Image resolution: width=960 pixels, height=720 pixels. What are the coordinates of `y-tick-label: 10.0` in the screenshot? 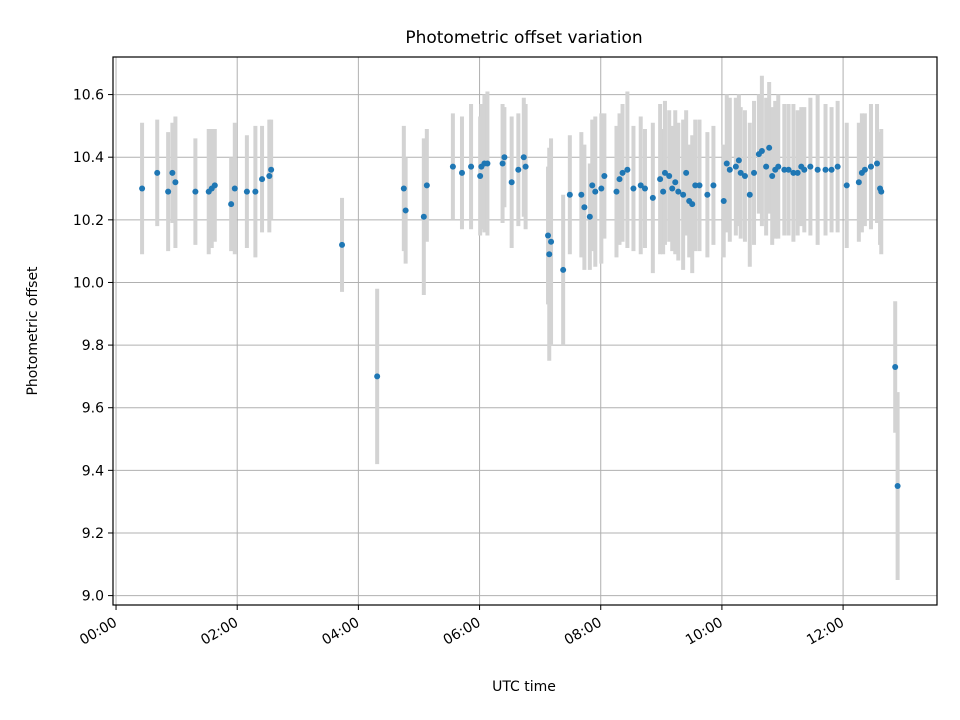 It's located at (88, 283).